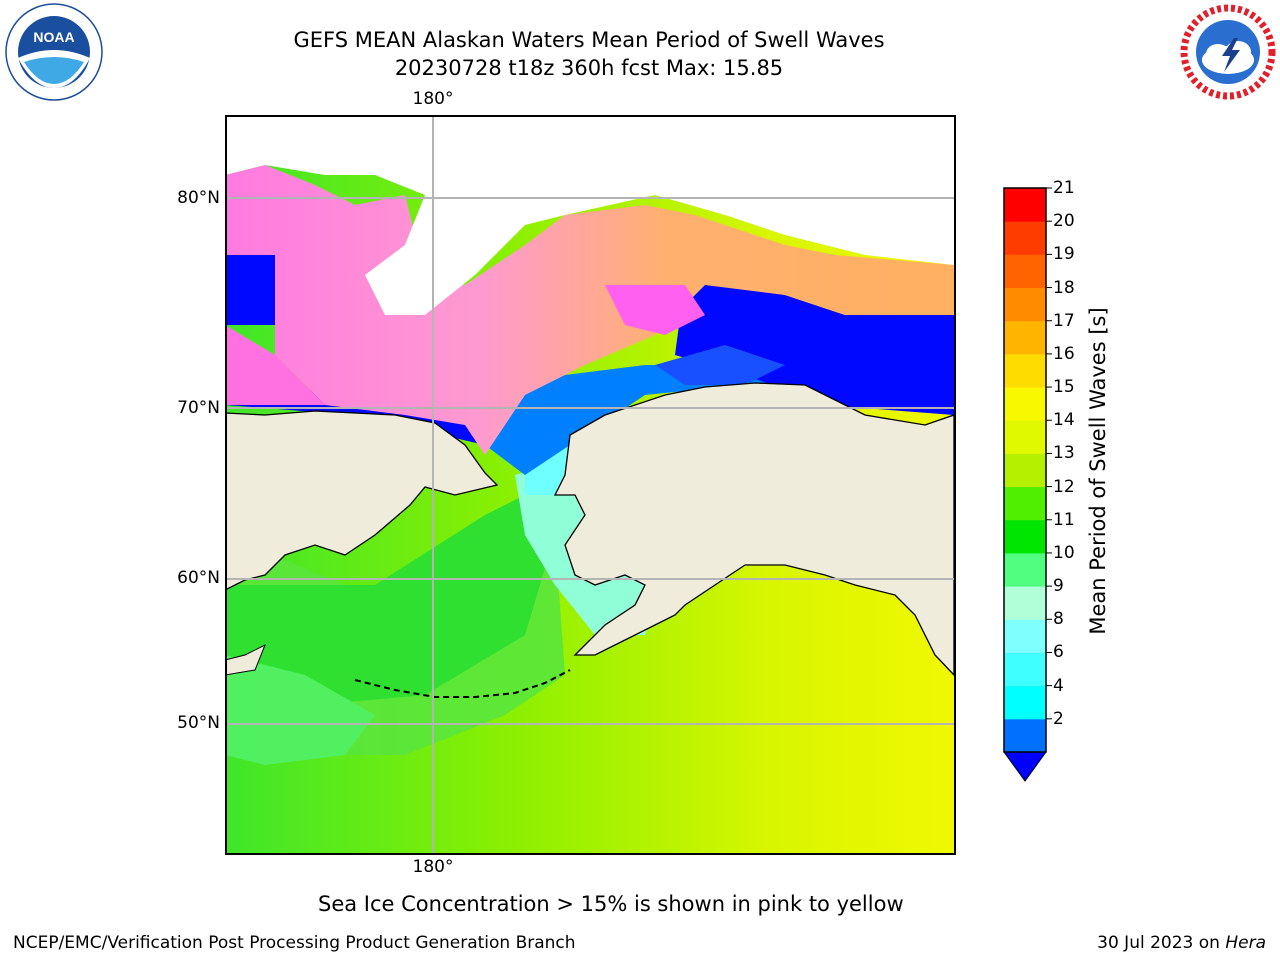 This screenshot has height=960, width=1280. What do you see at coordinates (589, 68) in the screenshot?
I see `chart-subtitle: 20230728 t18z 360h fcst Max: 15.85` at bounding box center [589, 68].